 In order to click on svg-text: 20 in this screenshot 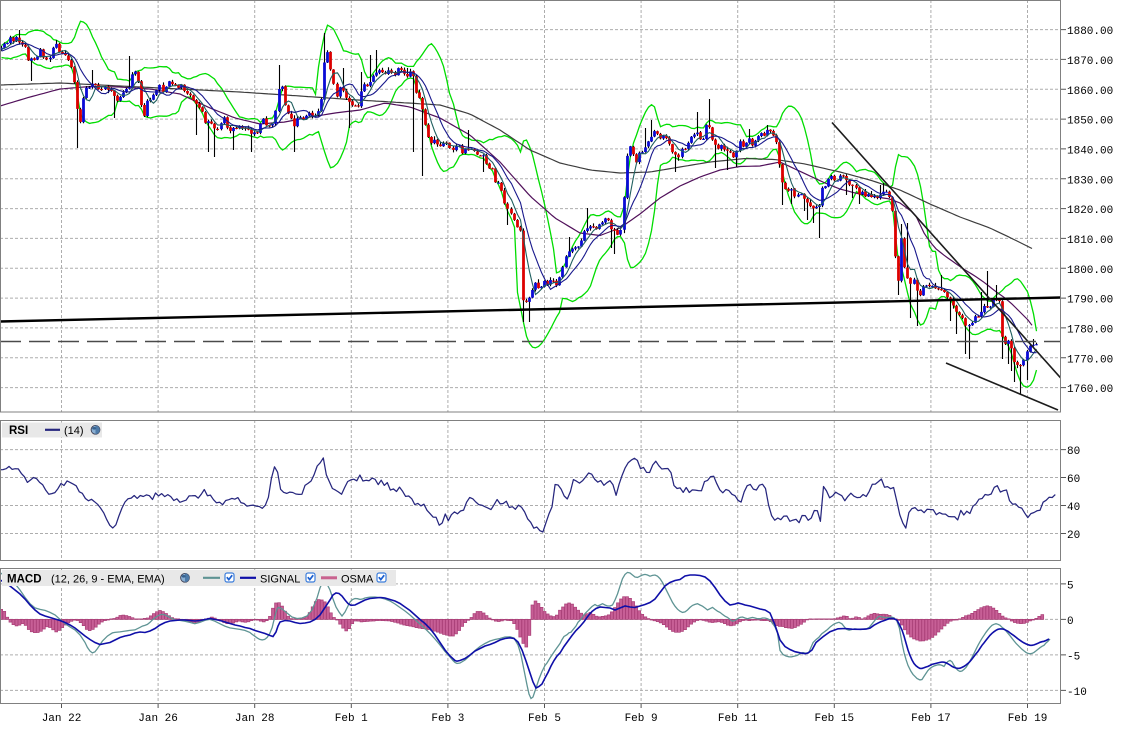, I will do `click(1073, 536)`.